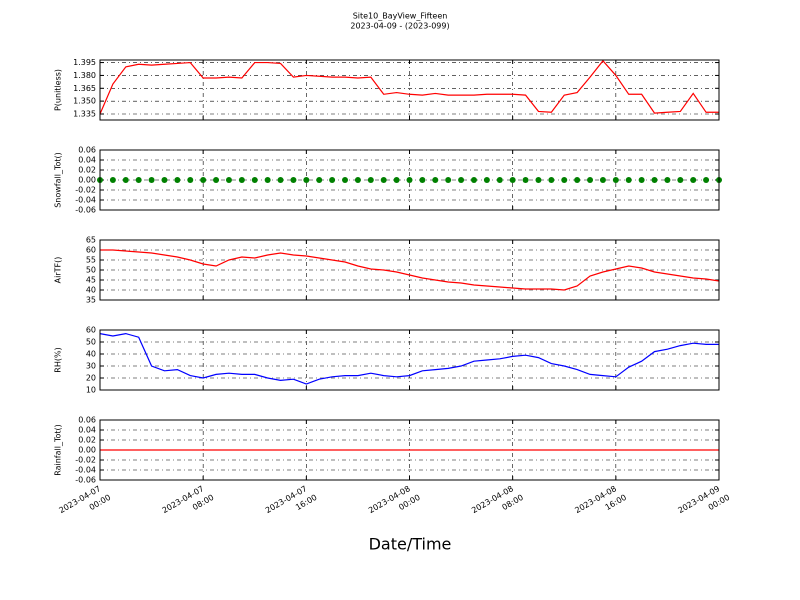  What do you see at coordinates (91, 240) in the screenshot?
I see `y-tick-label: 65` at bounding box center [91, 240].